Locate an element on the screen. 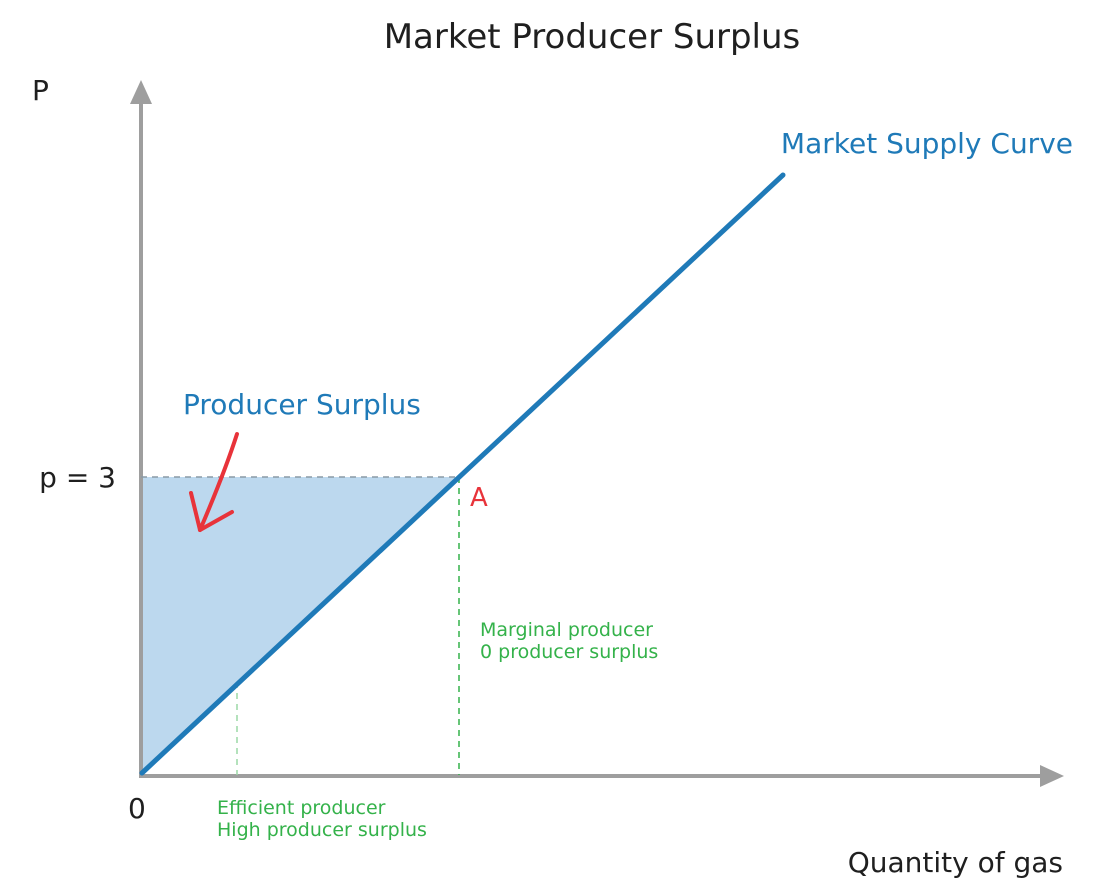 This screenshot has width=1098, height=896. y-axis-label: P is located at coordinates (40, 90).